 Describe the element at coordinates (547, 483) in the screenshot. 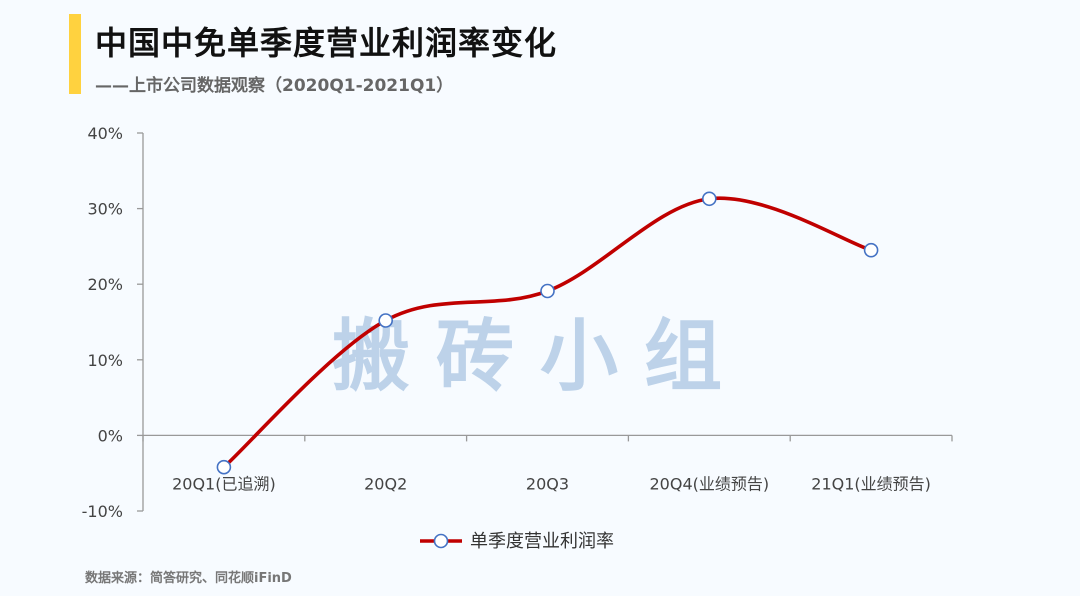

I see `x-tick-label: 20Q3` at that location.